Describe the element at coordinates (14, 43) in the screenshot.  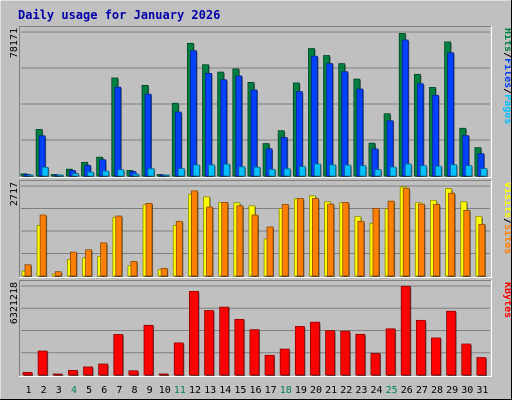
I see `y-max-label: 78171` at that location.